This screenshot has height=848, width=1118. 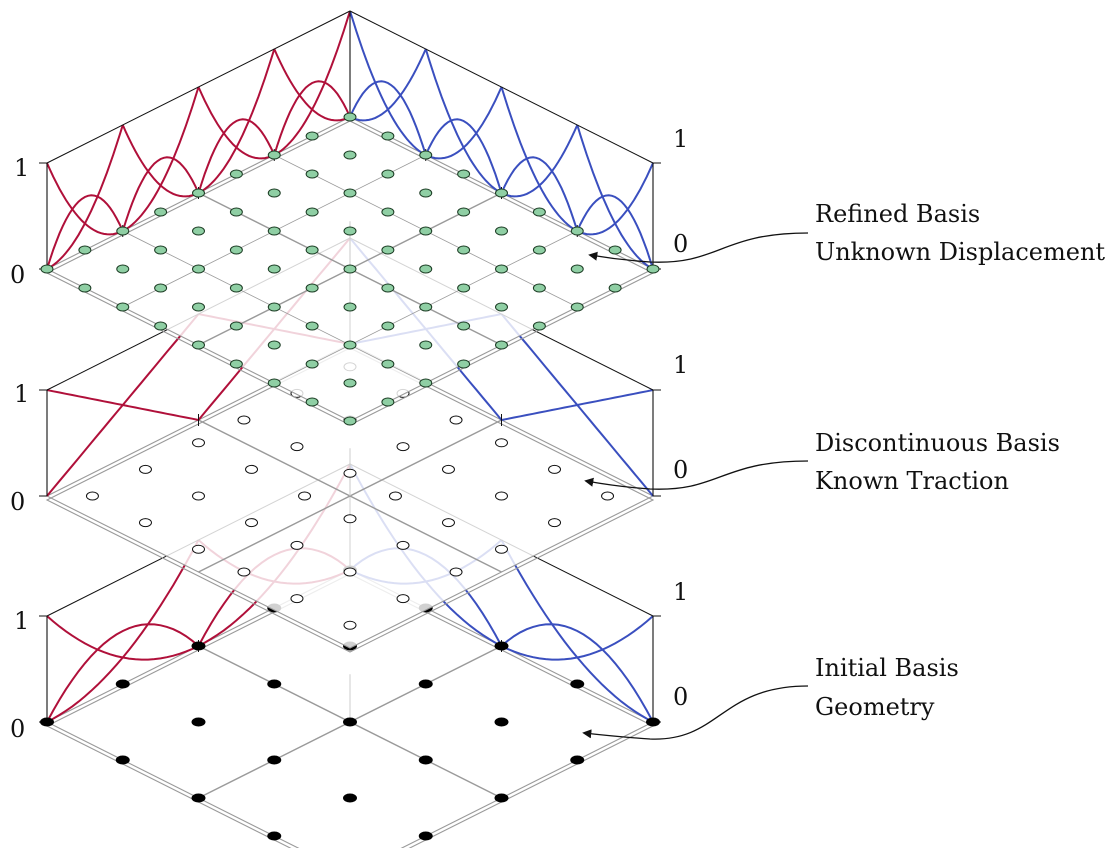 I want to click on initial-caption-line2: Geometry, so click(x=875, y=707).